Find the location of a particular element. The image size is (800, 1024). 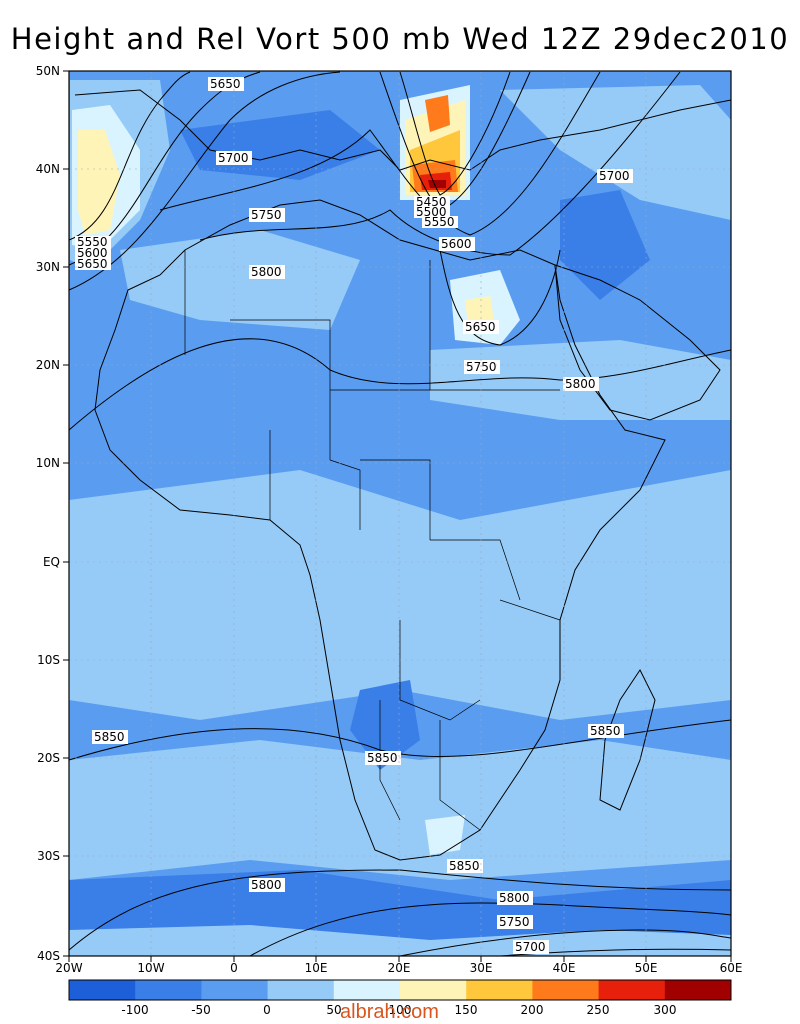

longitude-labels: 20W 10W 0 10E 20E 30E 40E 50E 60E is located at coordinates (398, 968).